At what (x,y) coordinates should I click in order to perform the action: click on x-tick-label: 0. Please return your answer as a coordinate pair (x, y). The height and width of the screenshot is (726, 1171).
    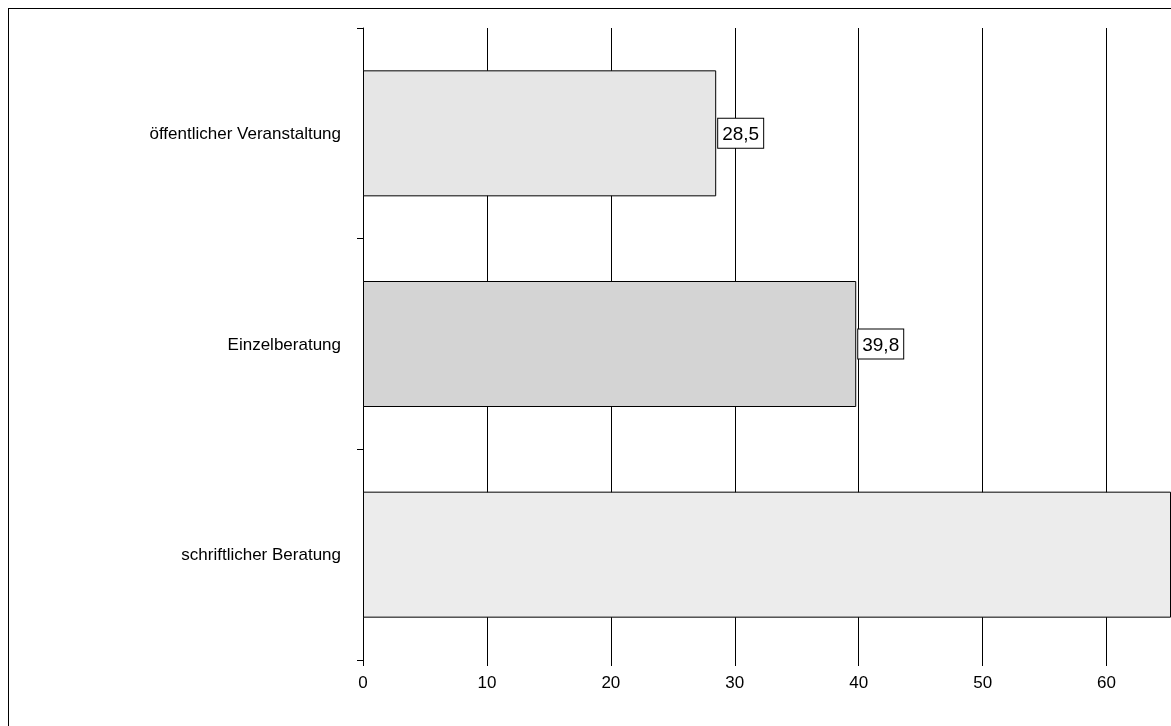
    Looking at the image, I should click on (363, 682).